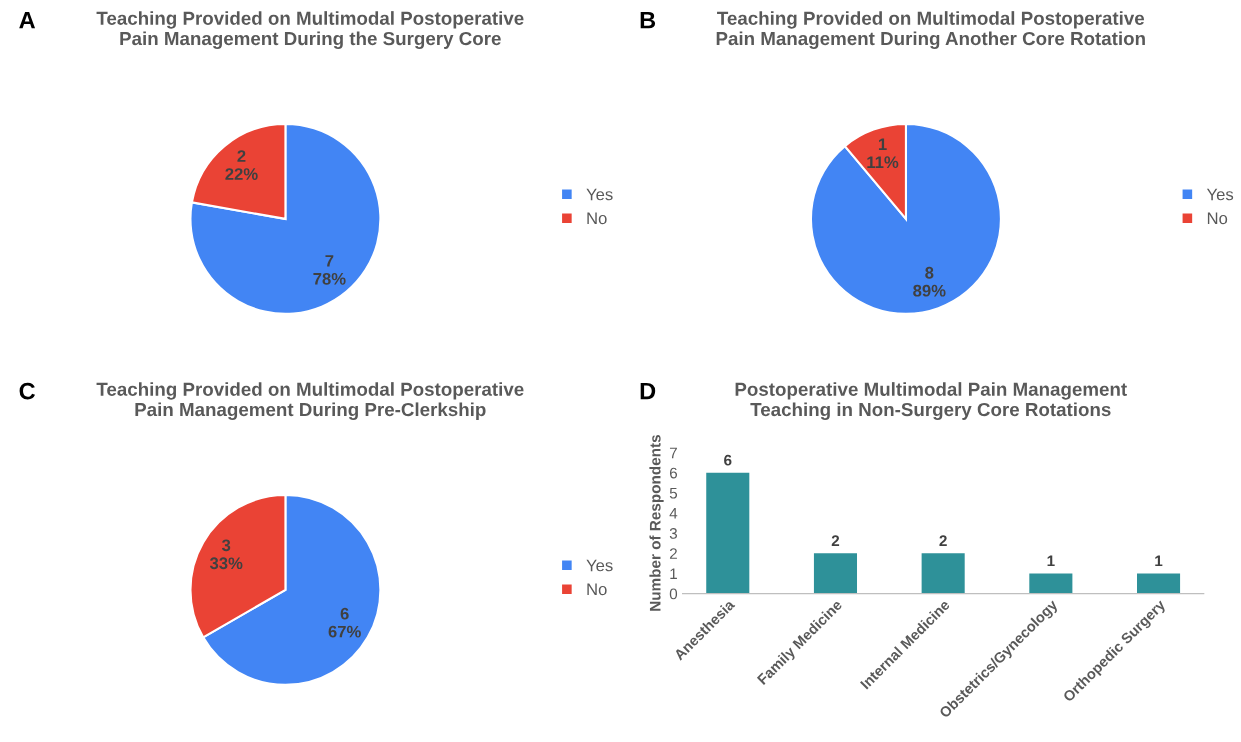 The height and width of the screenshot is (742, 1241). I want to click on data-label: 2 22%, so click(241, 165).